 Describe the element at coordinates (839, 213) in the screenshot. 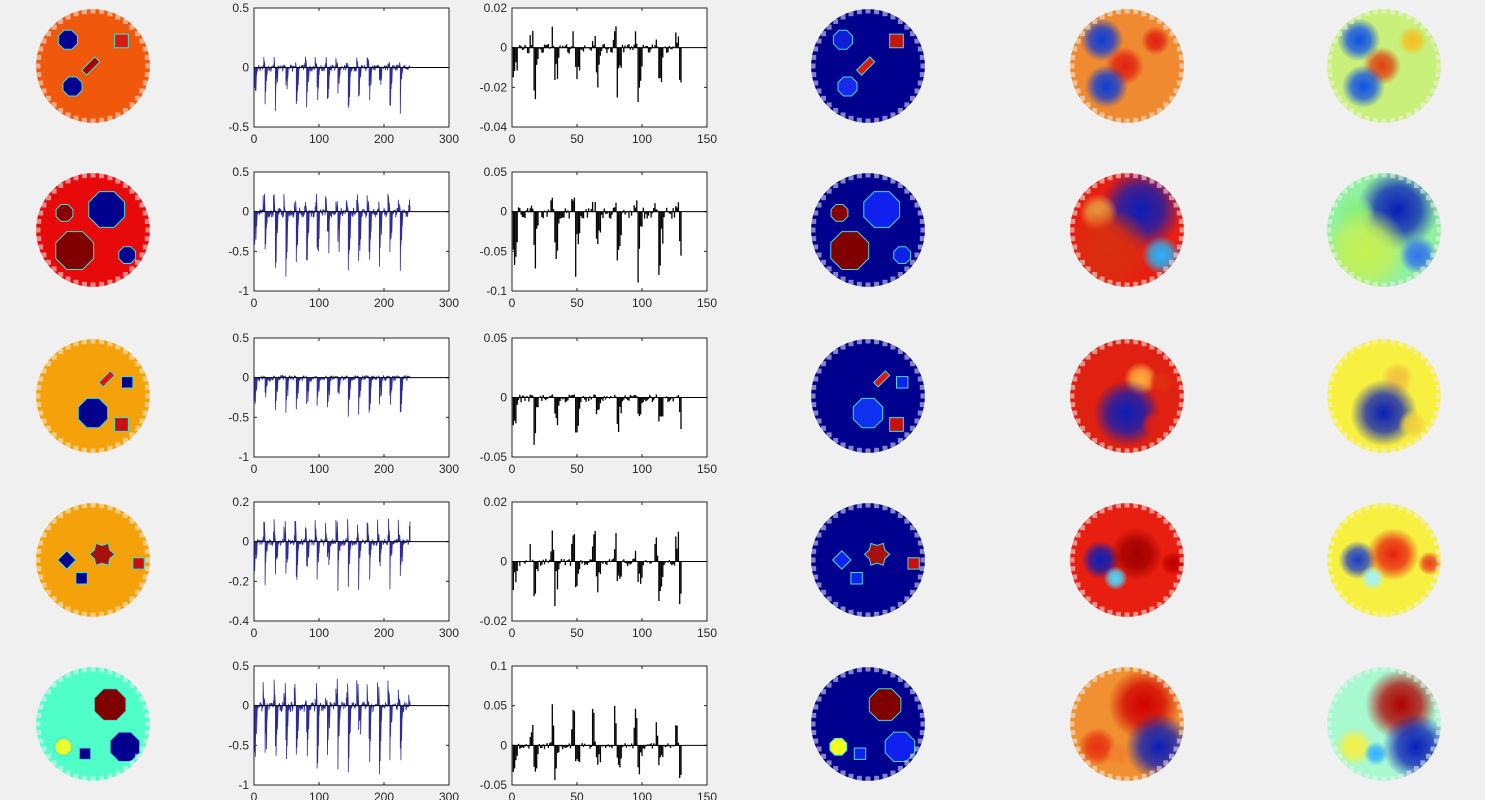

I see `inclusion-circle` at that location.